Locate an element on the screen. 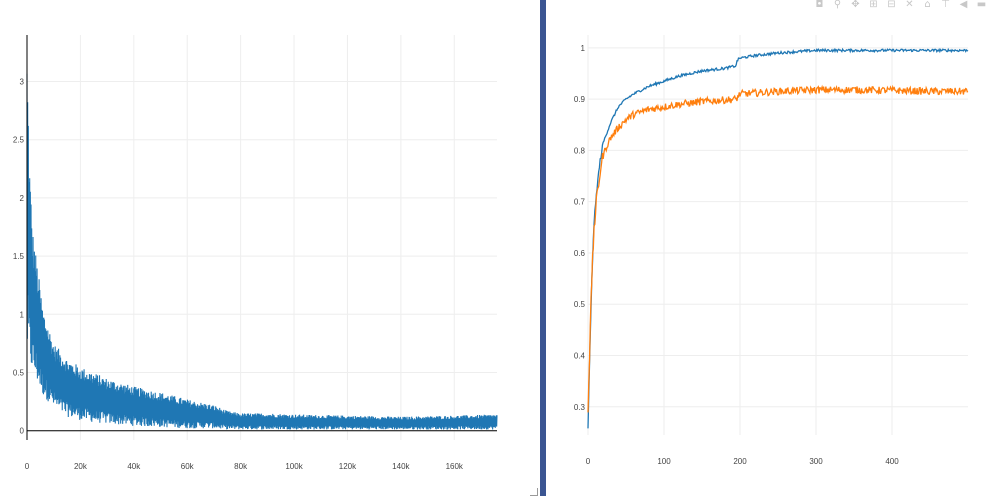  loss-y-tick-label: 1 is located at coordinates (22, 314).